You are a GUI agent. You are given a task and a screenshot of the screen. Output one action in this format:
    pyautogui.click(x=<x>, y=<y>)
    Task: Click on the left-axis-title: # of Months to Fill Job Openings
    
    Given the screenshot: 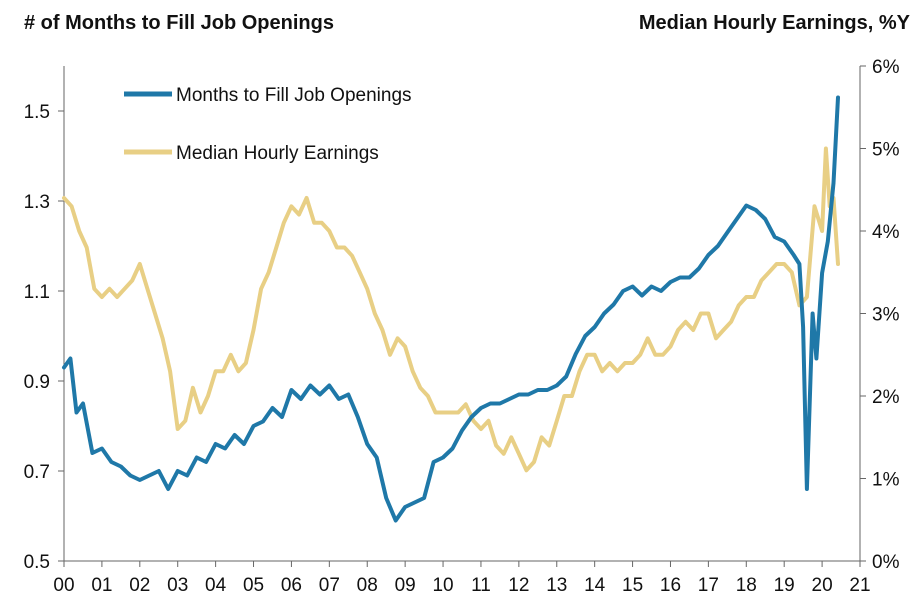 What is the action you would take?
    pyautogui.click(x=179, y=23)
    